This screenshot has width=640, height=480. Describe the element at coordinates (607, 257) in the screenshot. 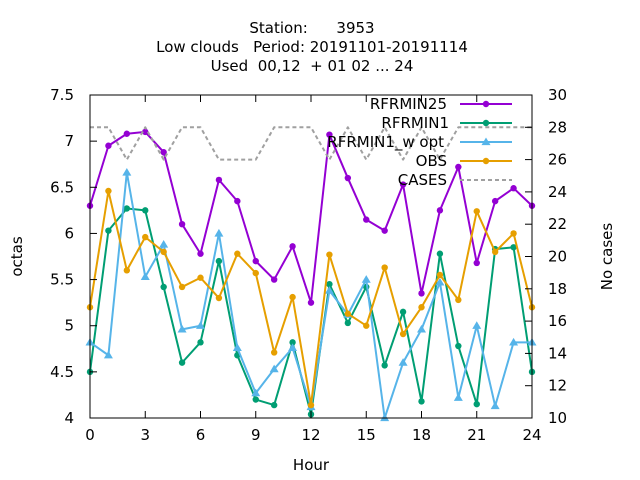

I see `y2-axis-label: No cases` at that location.